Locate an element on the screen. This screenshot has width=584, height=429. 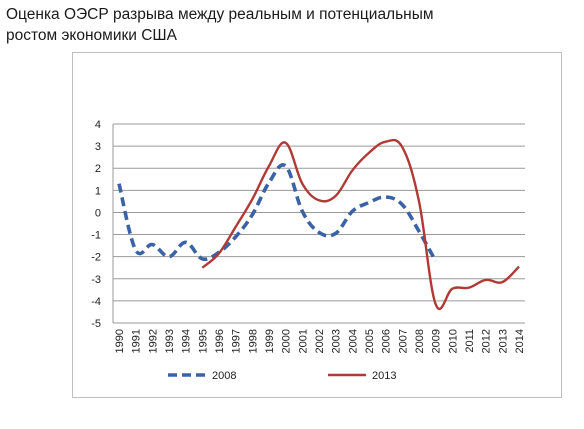
x-tick-label: 2014 is located at coordinates (520, 341).